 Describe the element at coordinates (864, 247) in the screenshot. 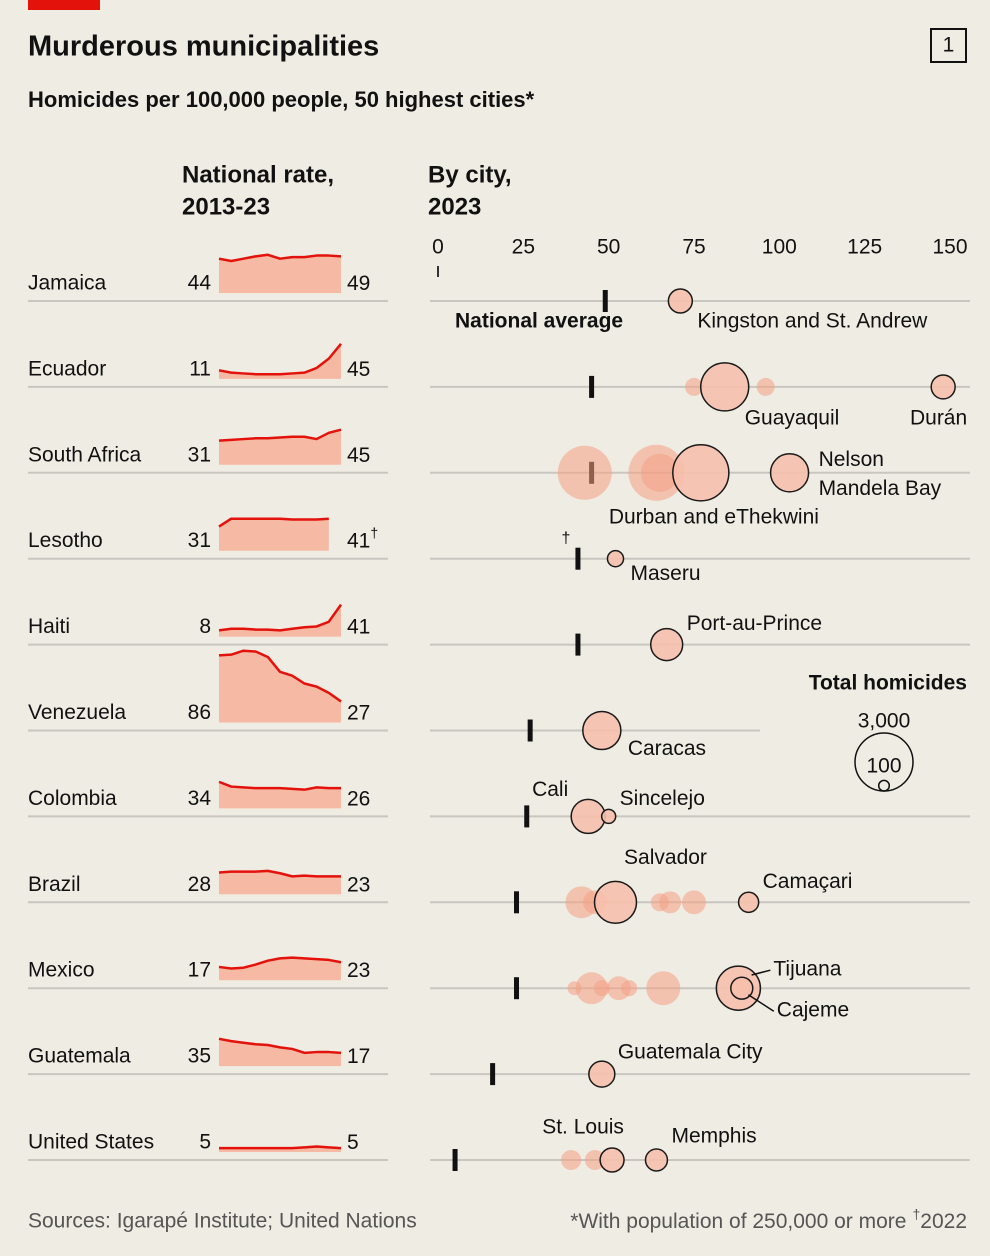

I see `x-tick-label: 125` at that location.